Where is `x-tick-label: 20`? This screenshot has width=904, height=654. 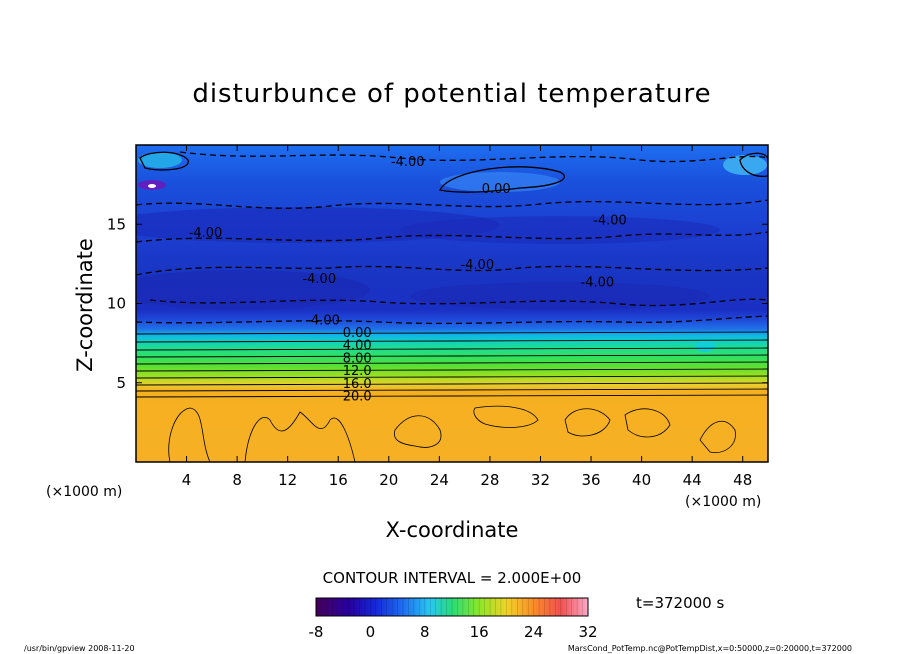
x-tick-label: 20 is located at coordinates (388, 480).